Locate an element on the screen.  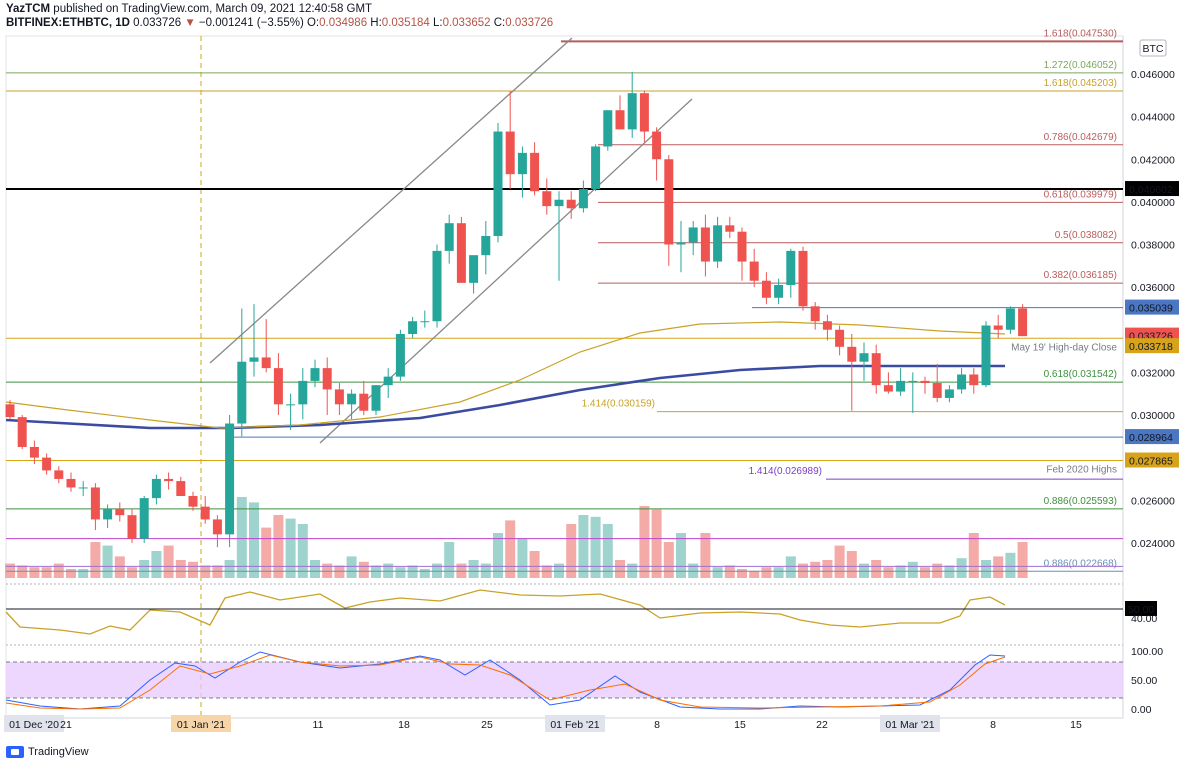
currency-badge is located at coordinates (1153, 48).